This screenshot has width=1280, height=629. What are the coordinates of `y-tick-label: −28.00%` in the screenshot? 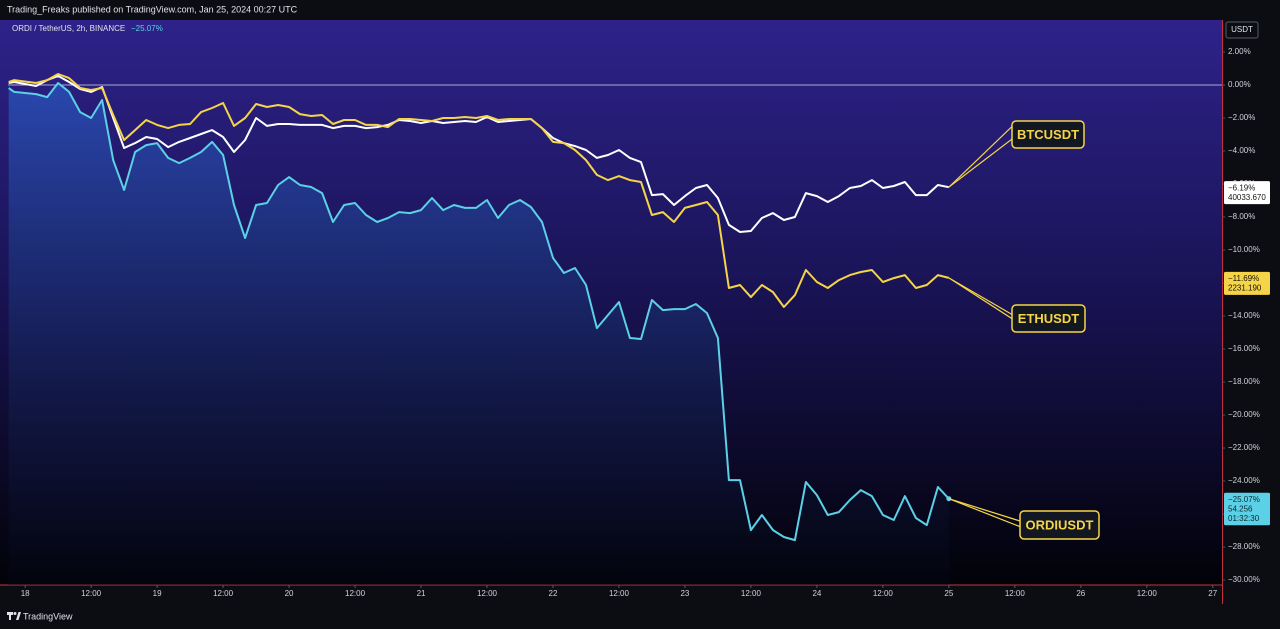 It's located at (1244, 546).